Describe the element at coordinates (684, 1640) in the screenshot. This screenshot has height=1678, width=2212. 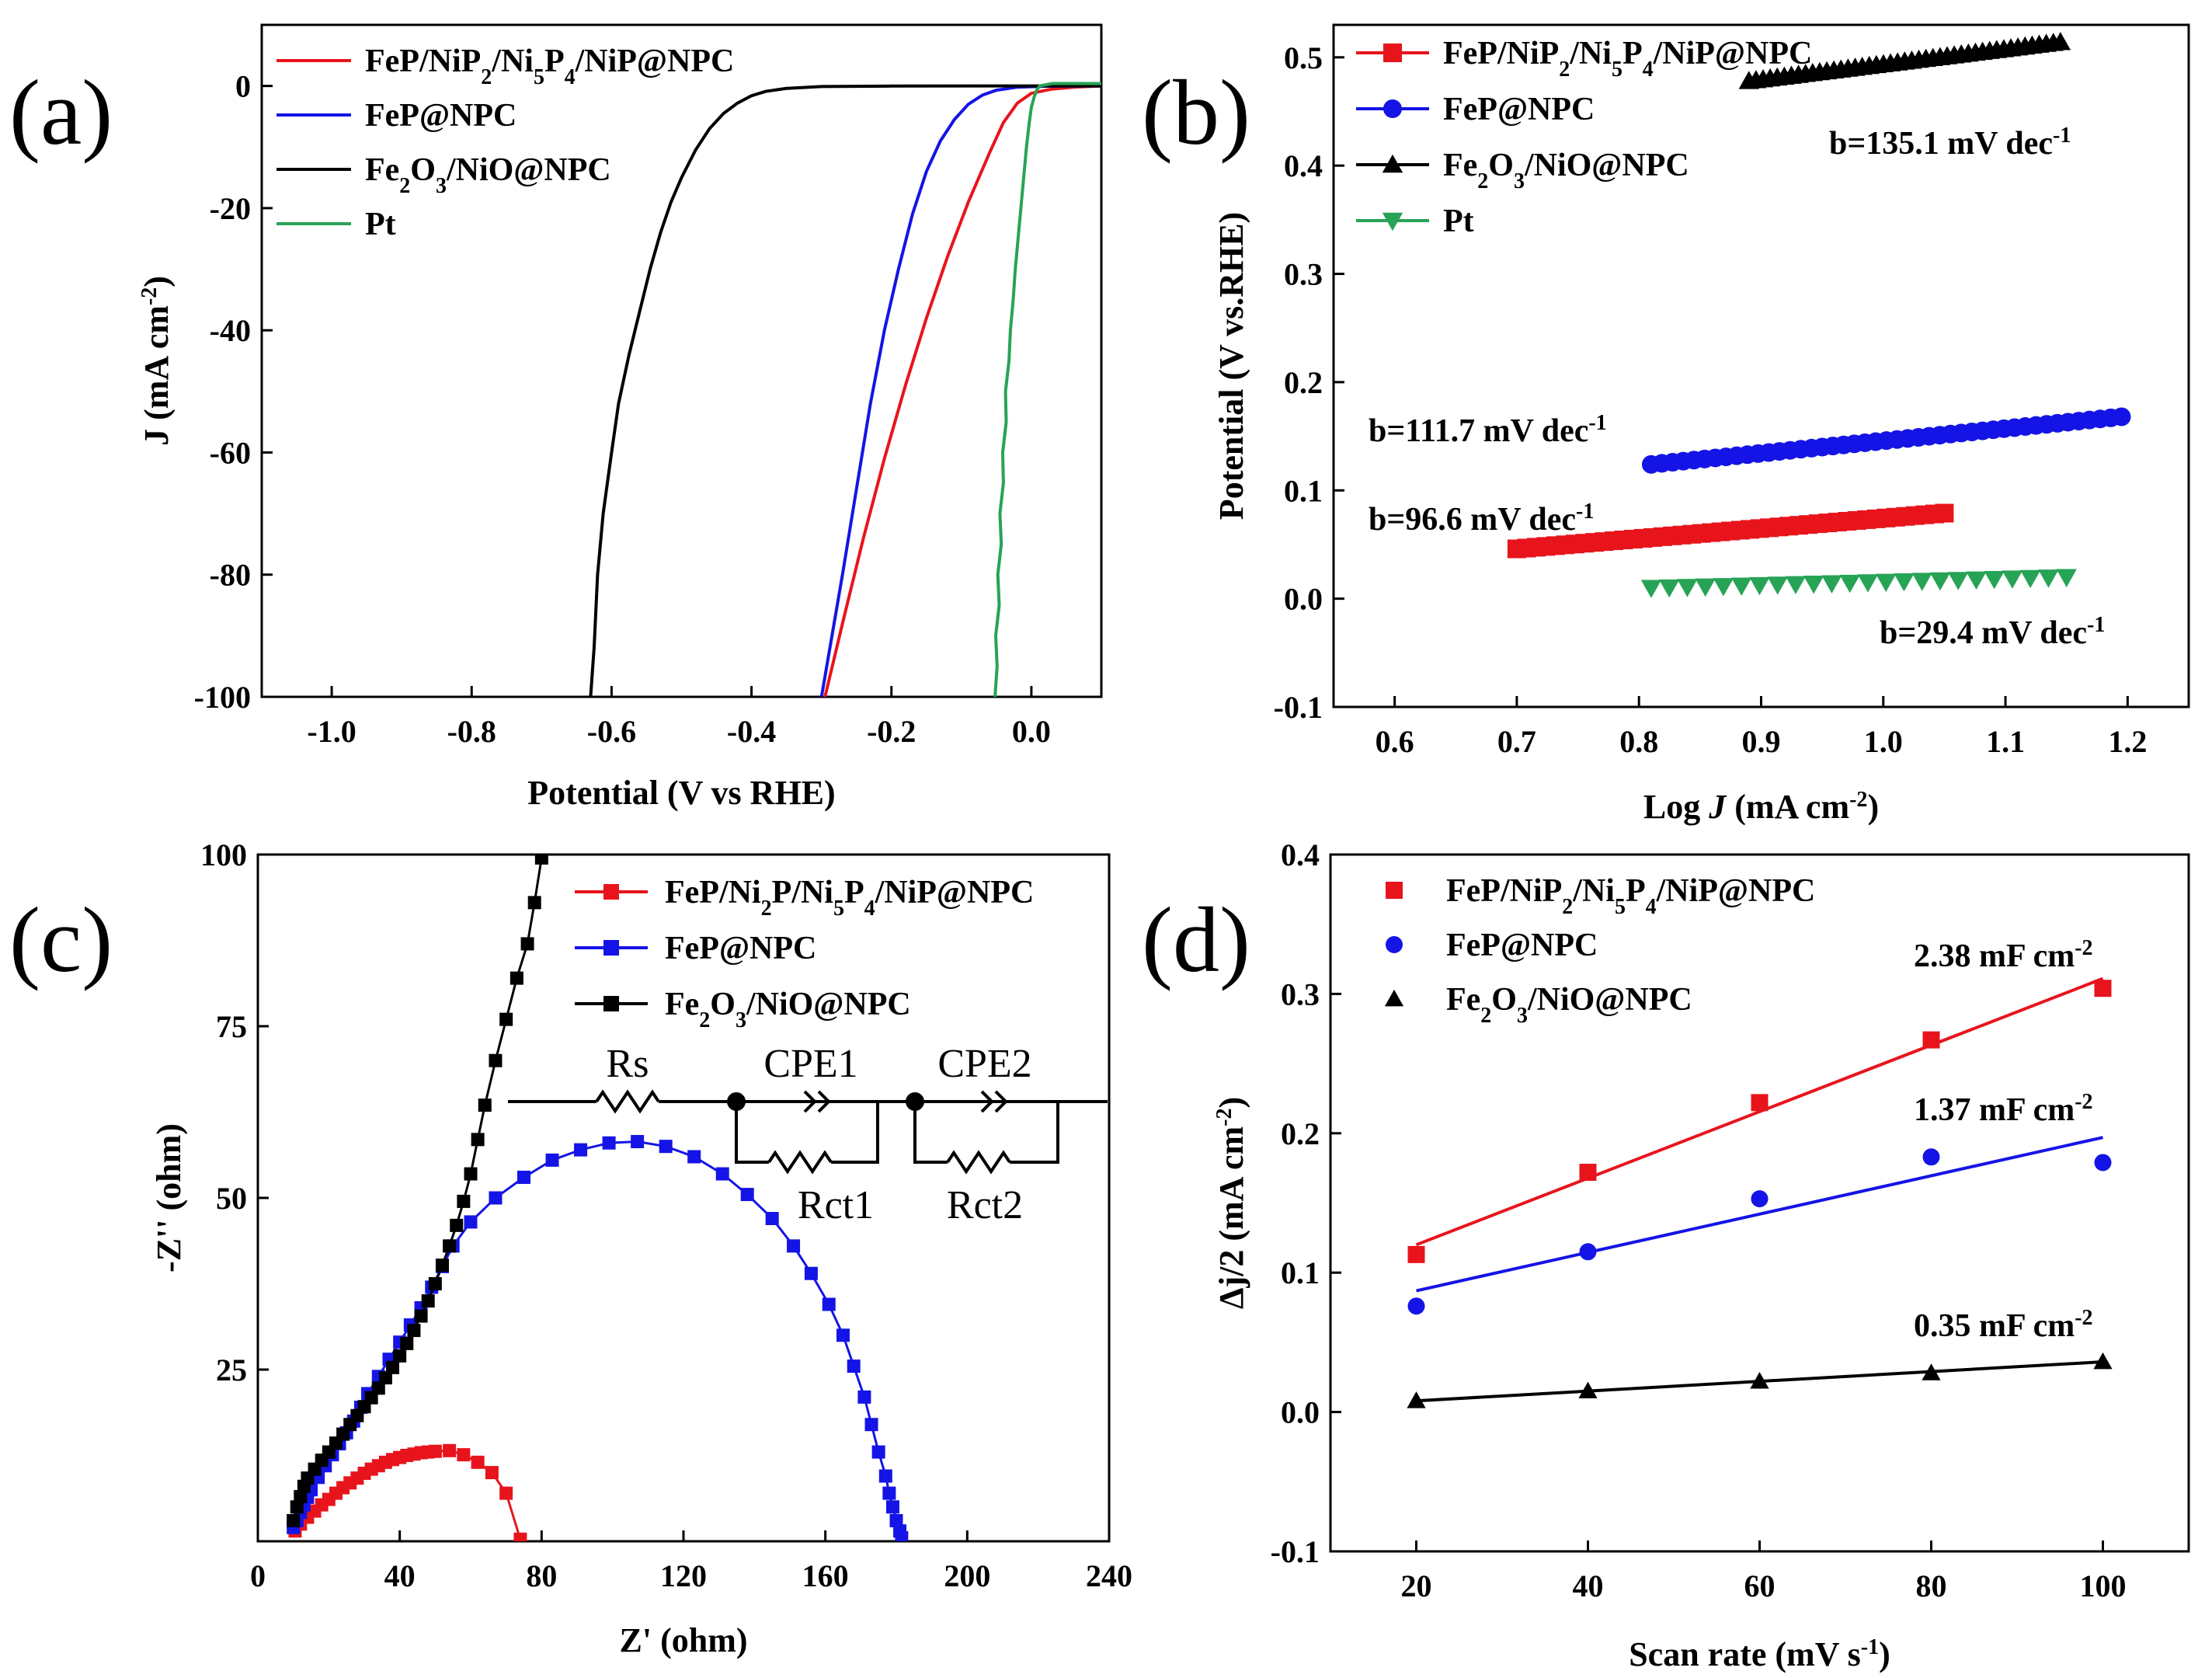
I see `x-axis-label: Z' (ohm)` at that location.